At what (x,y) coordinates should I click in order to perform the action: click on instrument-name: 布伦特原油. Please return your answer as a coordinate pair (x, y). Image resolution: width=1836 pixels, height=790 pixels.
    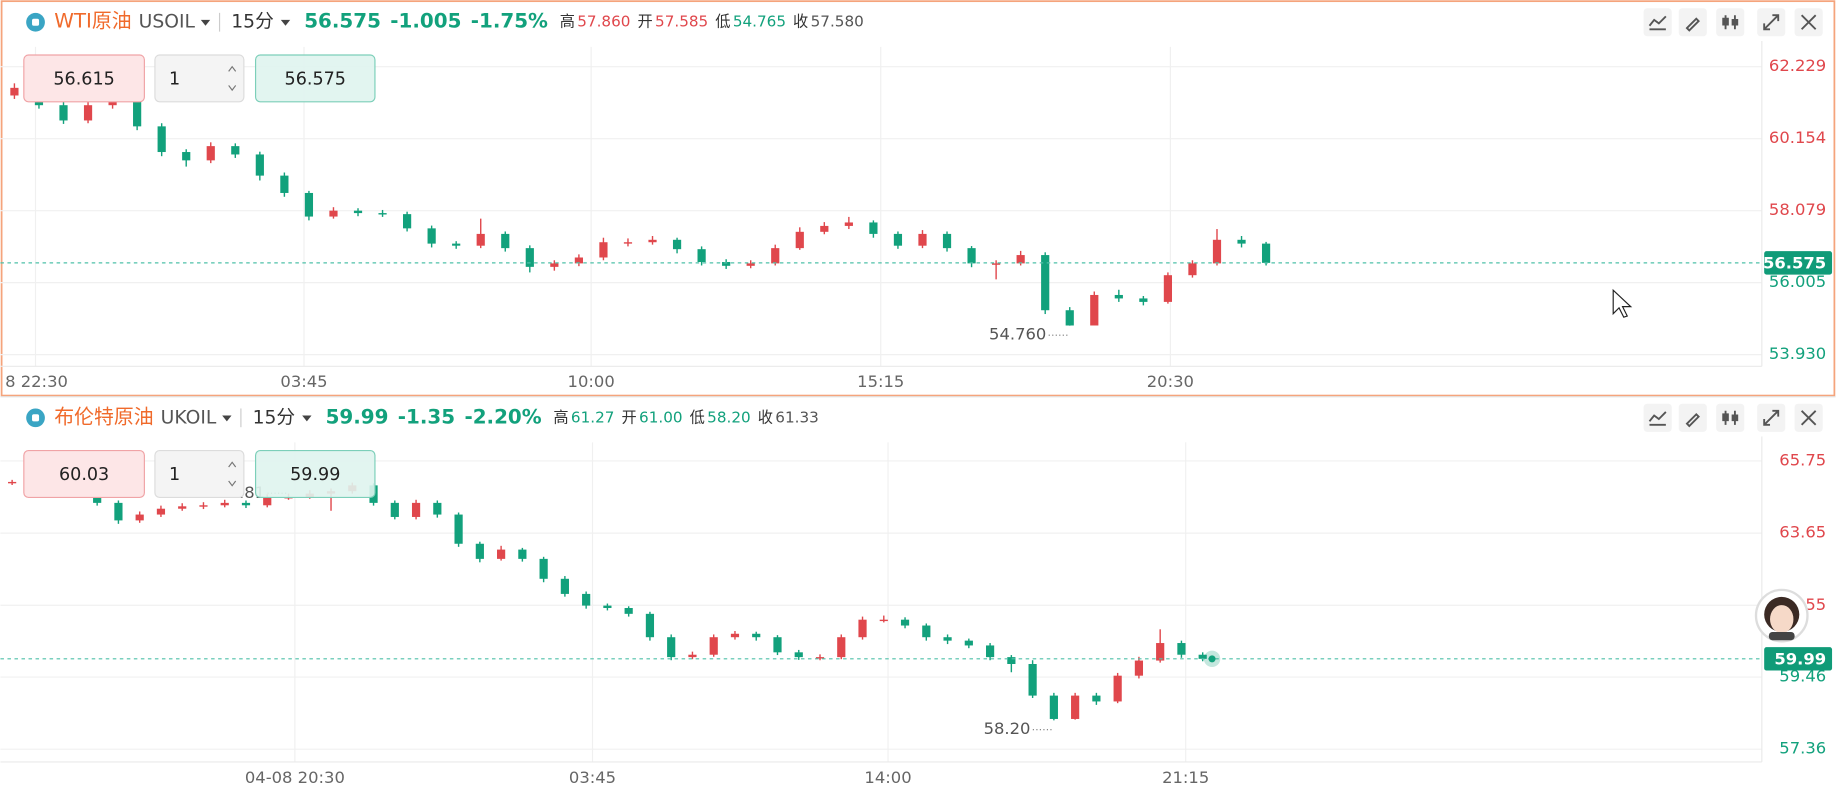
    Looking at the image, I should click on (103, 416).